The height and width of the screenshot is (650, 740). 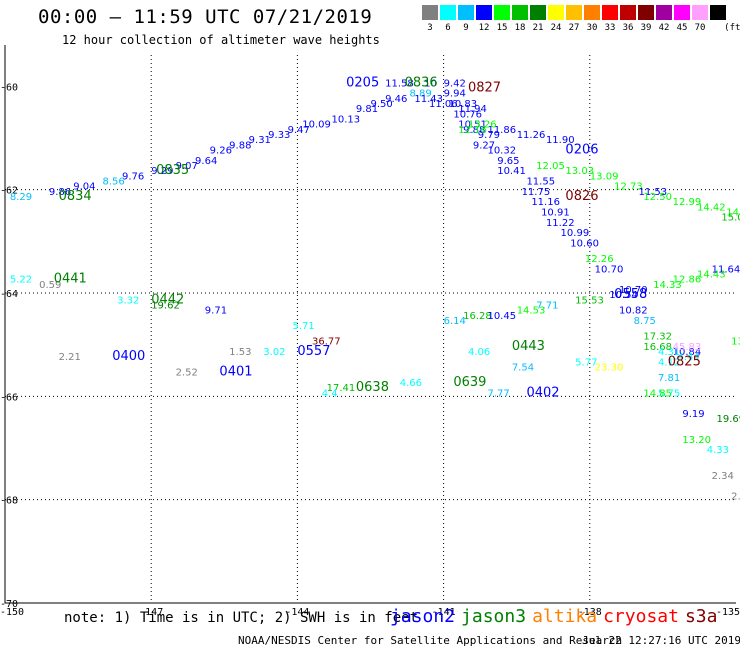 What do you see at coordinates (661, 640) in the screenshot?
I see `credit-timestamp: Jul 22 12:27:16 UTC 2019` at bounding box center [661, 640].